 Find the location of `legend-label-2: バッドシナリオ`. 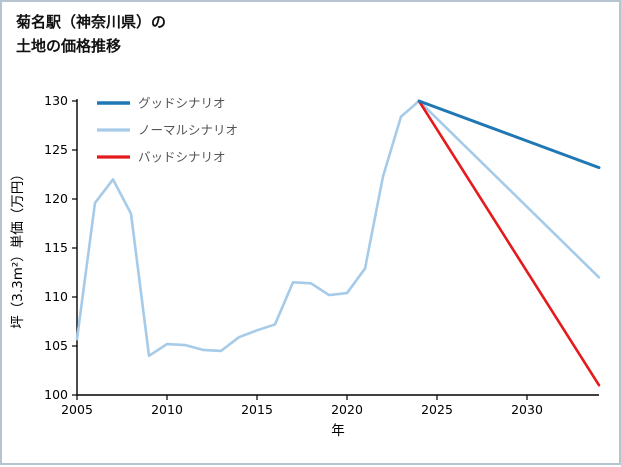

legend-label-2: バッドシナリオ is located at coordinates (182, 157).